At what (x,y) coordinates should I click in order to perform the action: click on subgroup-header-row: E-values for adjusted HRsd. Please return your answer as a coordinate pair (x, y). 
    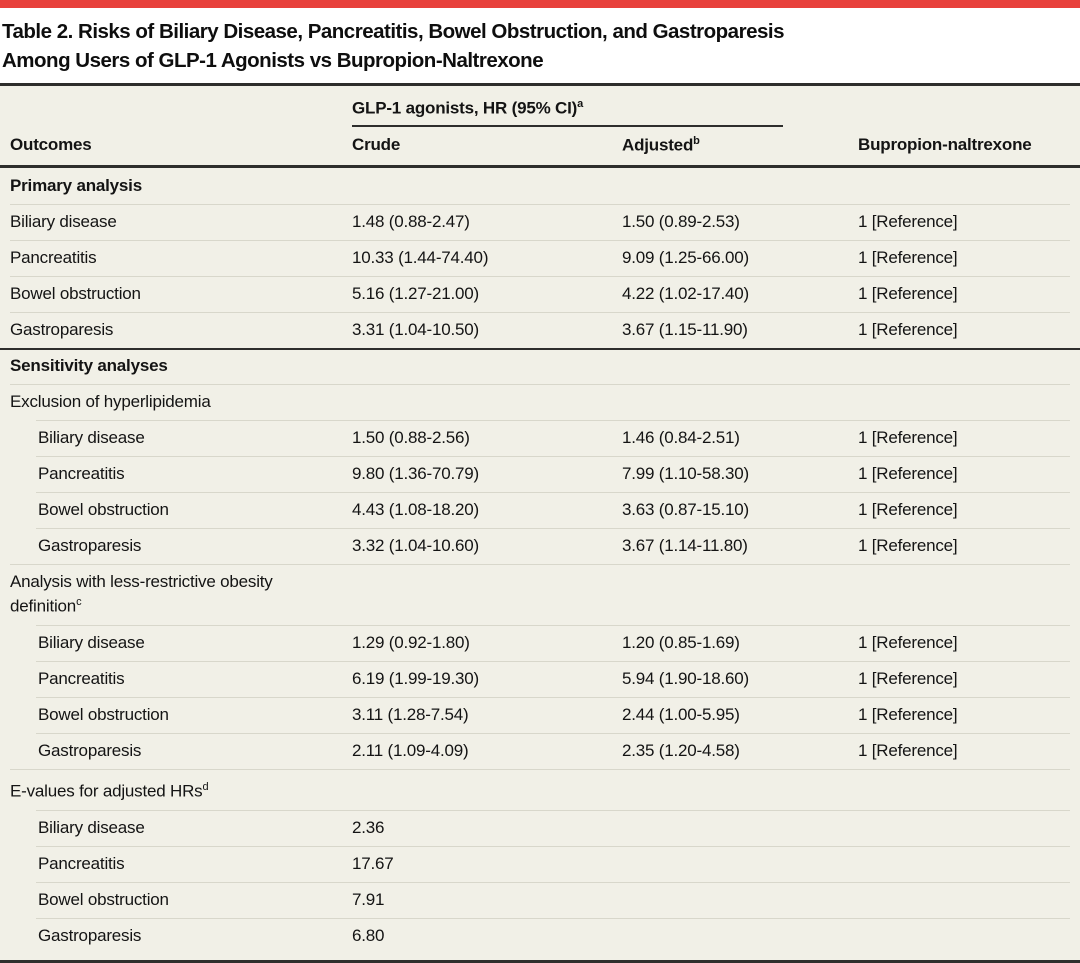
    Looking at the image, I should click on (540, 789).